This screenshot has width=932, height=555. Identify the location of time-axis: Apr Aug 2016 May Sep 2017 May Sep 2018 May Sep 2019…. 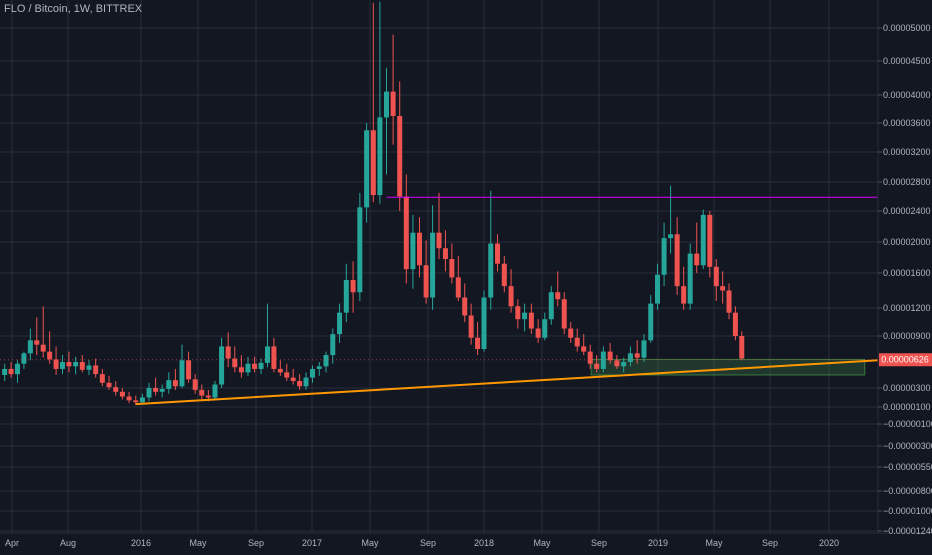
(422, 543).